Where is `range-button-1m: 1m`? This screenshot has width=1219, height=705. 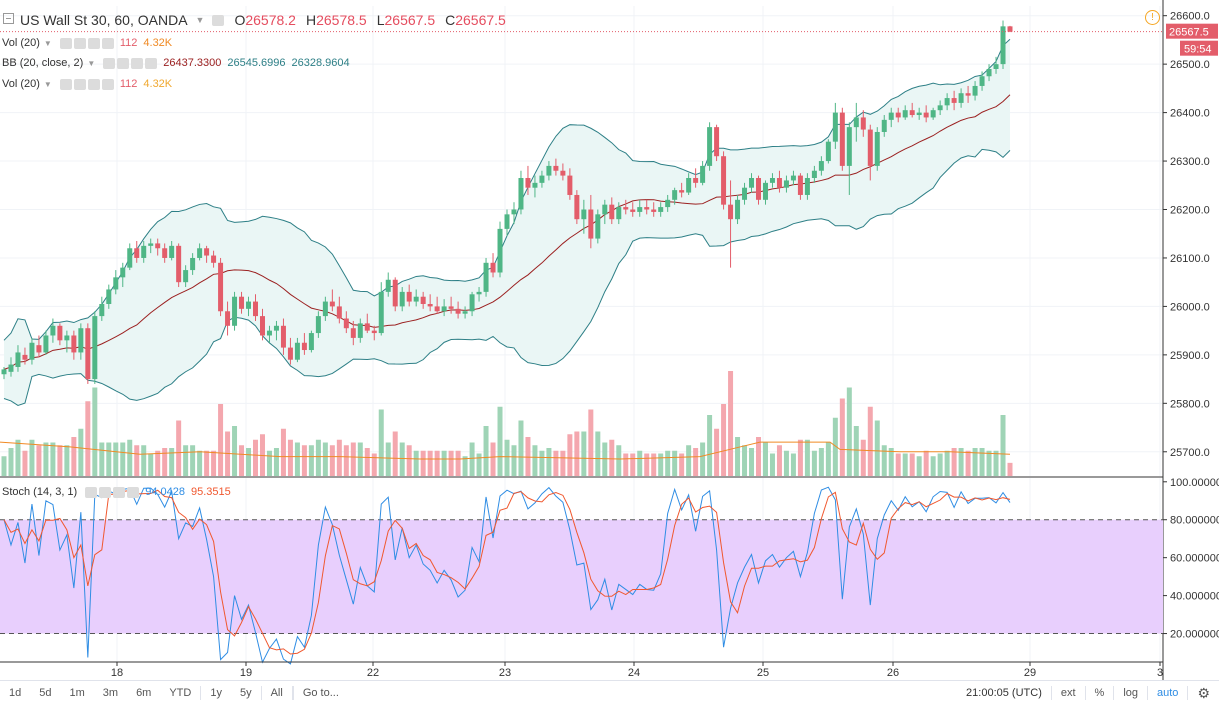 range-button-1m: 1m is located at coordinates (77, 693).